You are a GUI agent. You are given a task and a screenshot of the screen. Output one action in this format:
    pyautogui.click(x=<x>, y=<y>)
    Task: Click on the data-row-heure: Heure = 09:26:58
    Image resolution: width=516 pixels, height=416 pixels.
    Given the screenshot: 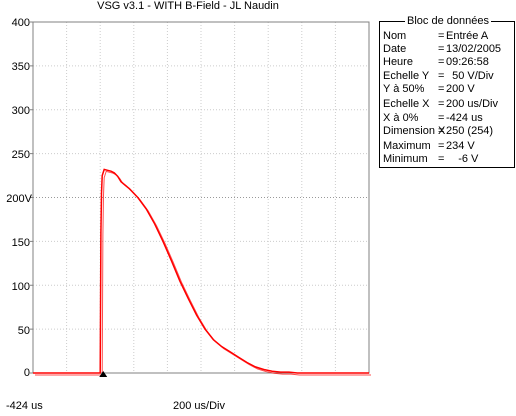 What is the action you would take?
    pyautogui.click(x=448, y=62)
    